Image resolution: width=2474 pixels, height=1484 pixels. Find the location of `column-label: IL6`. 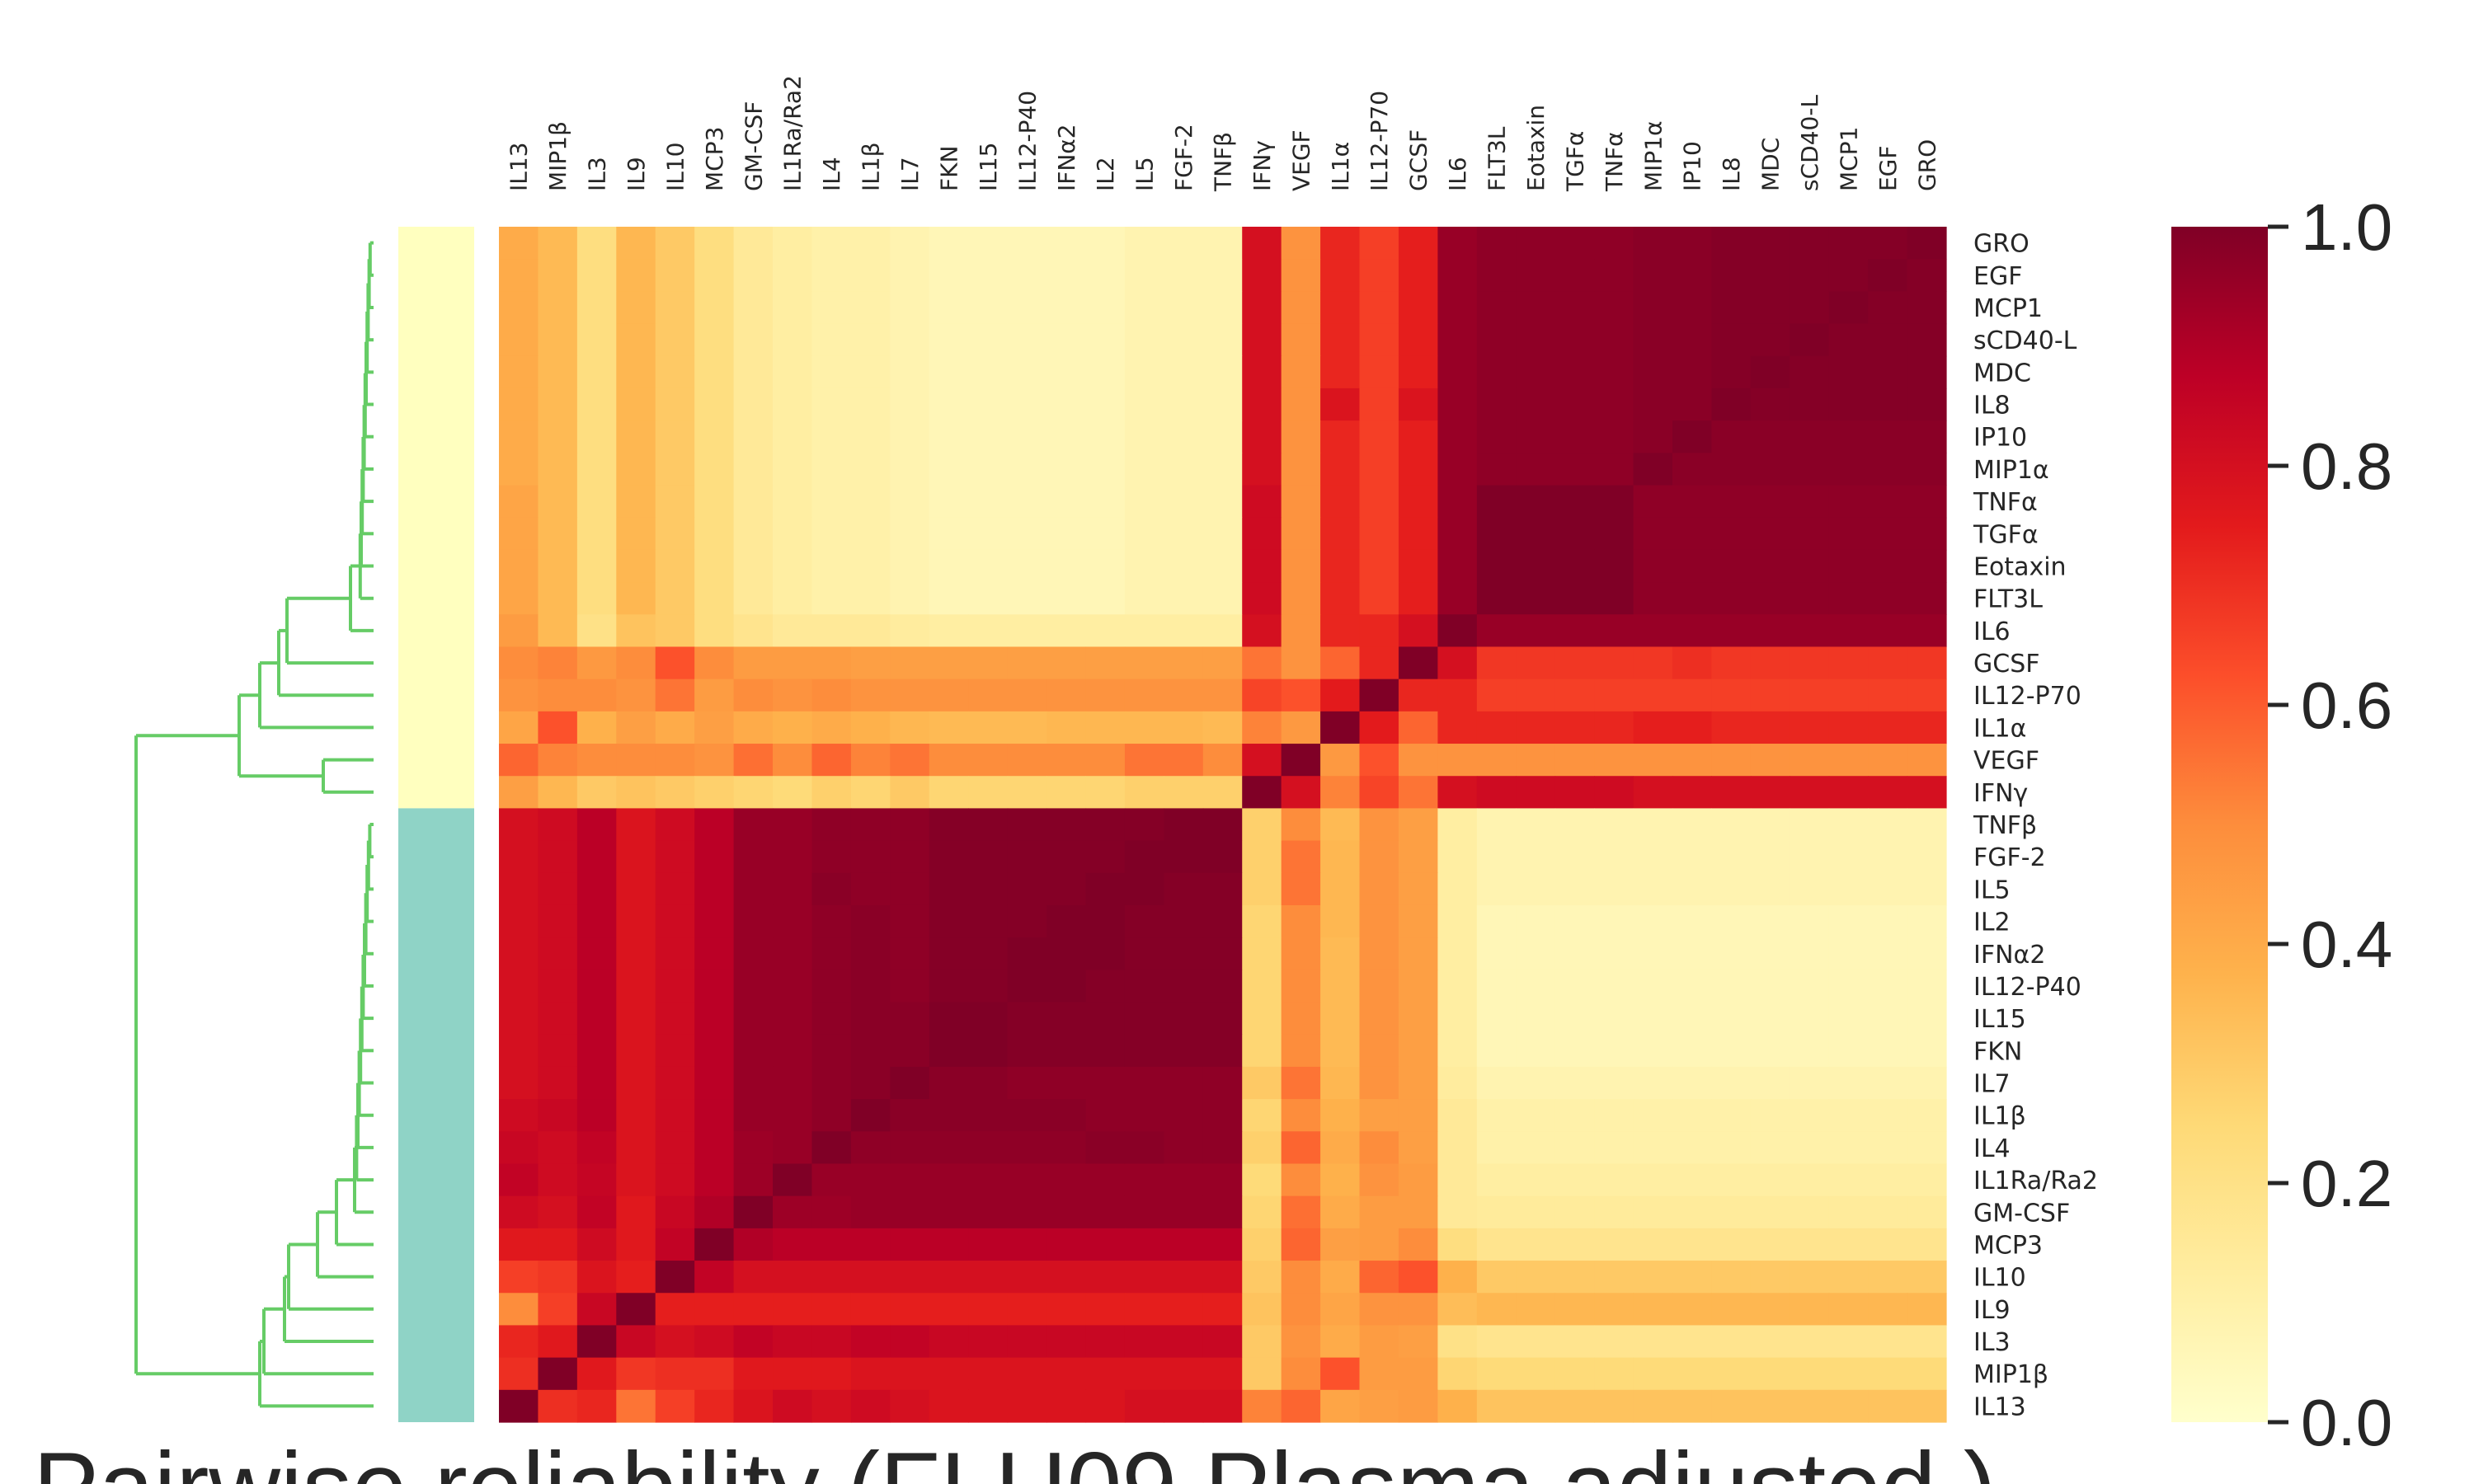

column-label: IL6 is located at coordinates (1457, 174).